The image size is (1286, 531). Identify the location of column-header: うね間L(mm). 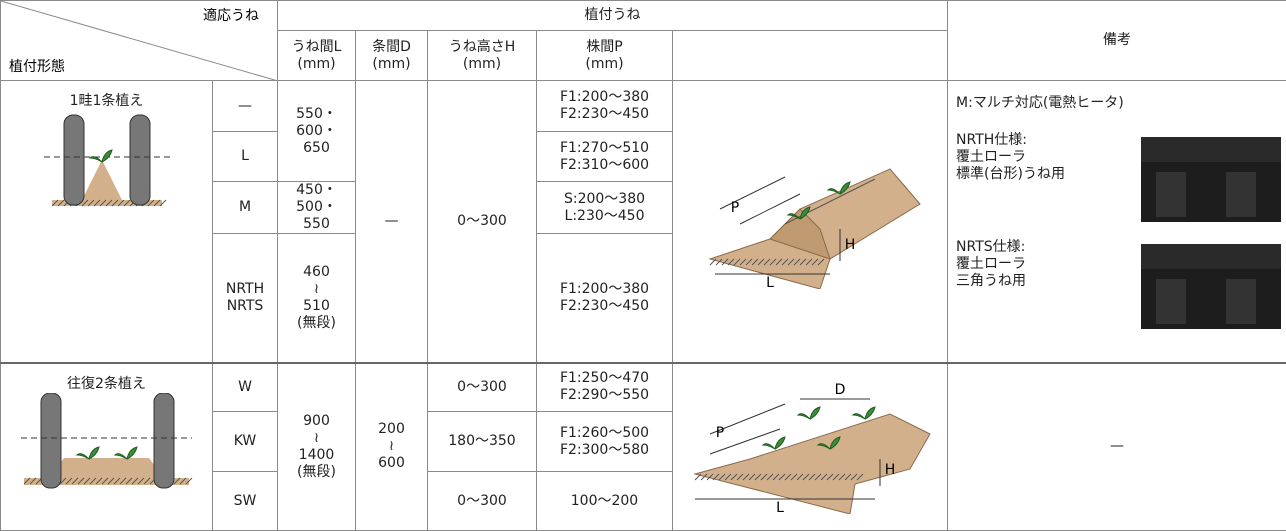
(317, 56).